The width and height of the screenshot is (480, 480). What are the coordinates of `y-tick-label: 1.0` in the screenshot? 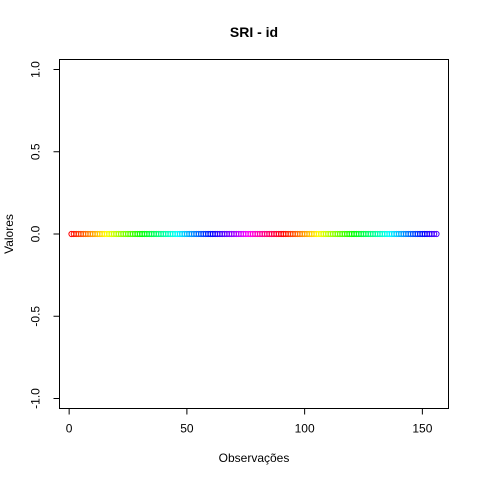 It's located at (36, 69).